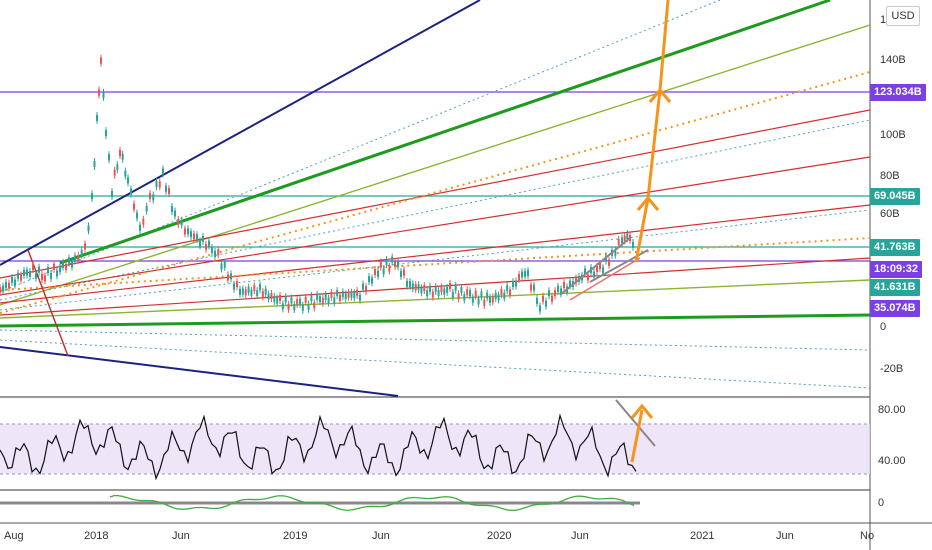 This screenshot has height=550, width=932. I want to click on time-axis-label: 2018, so click(96, 536).